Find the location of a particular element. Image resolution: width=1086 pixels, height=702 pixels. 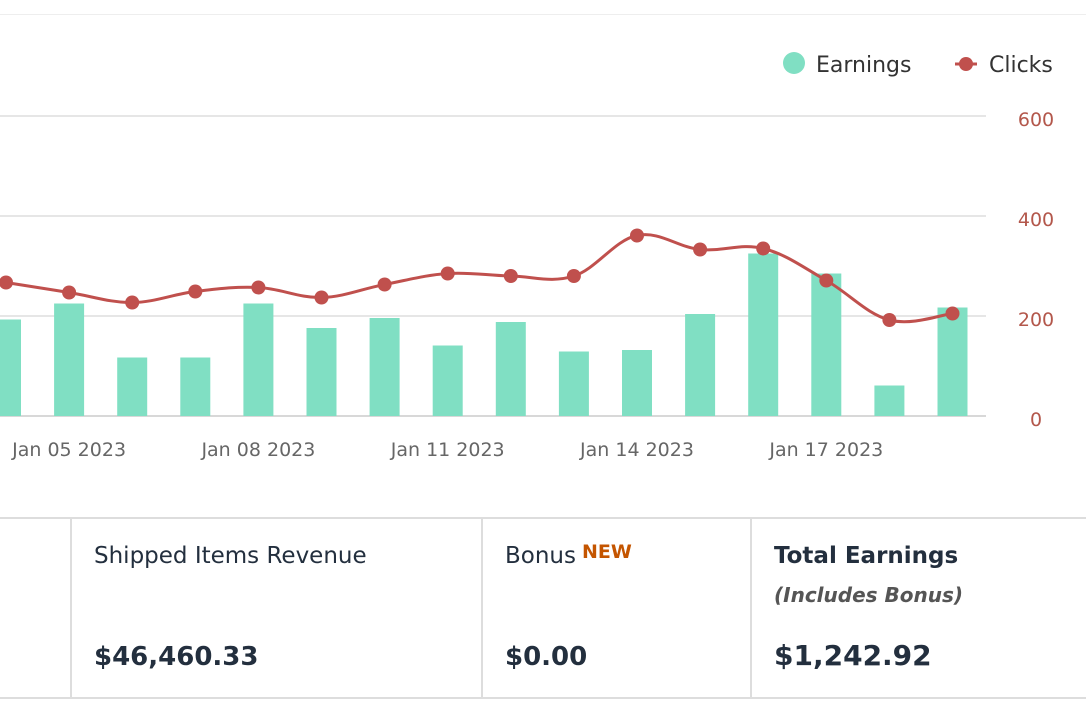

x-tick-label: Jan 17 2023 is located at coordinates (825, 450).